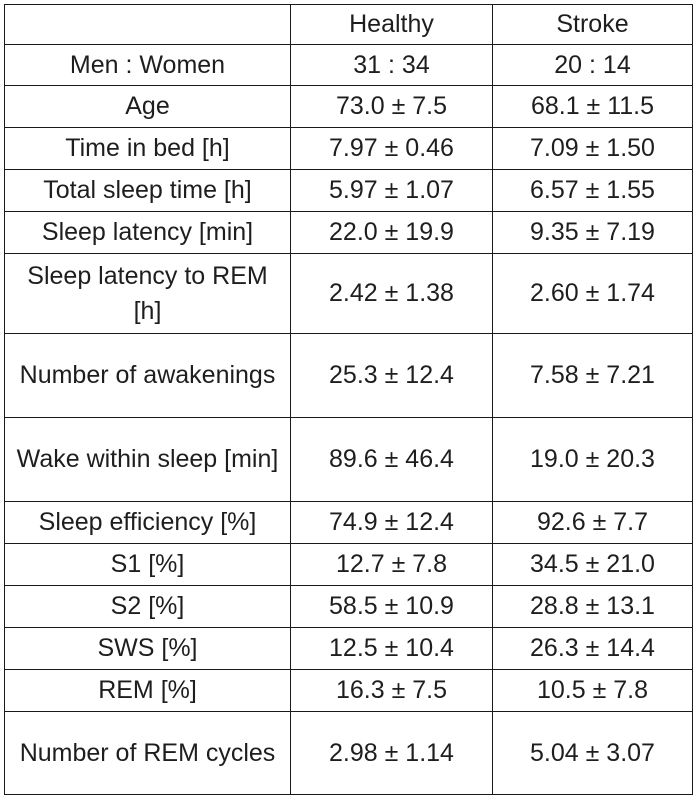 The image size is (700, 800). I want to click on row-label: Wake within sleep [min], so click(147, 459).